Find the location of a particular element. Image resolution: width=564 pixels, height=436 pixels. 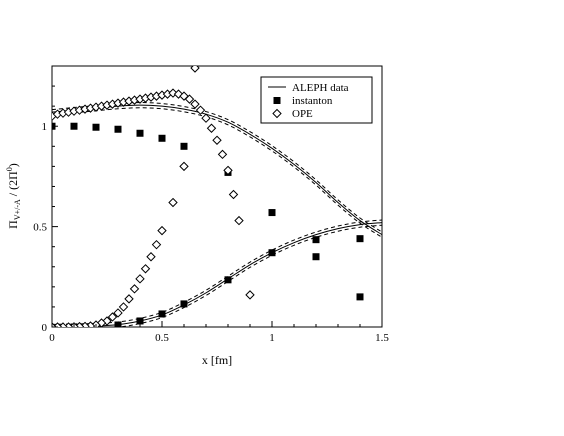

aleph-curve is located at coordinates (217, 274).